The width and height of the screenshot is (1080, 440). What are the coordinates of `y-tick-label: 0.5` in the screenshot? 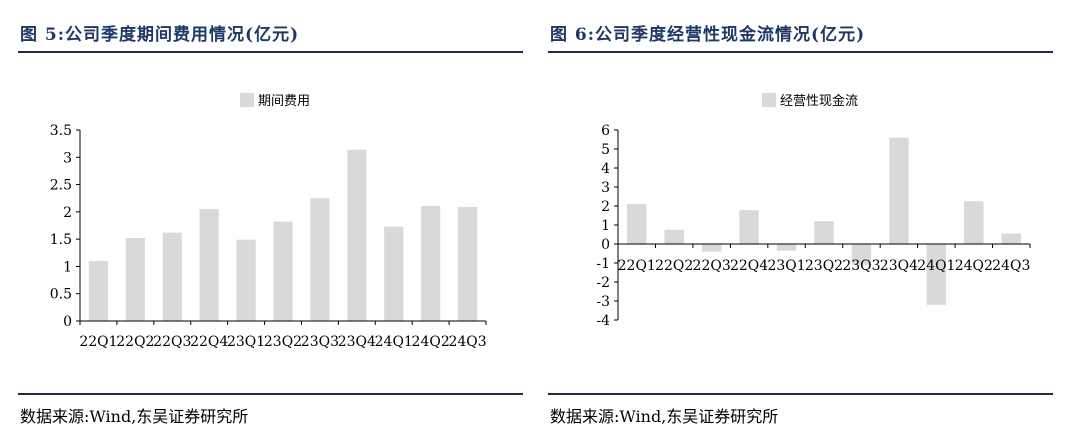 It's located at (61, 295).